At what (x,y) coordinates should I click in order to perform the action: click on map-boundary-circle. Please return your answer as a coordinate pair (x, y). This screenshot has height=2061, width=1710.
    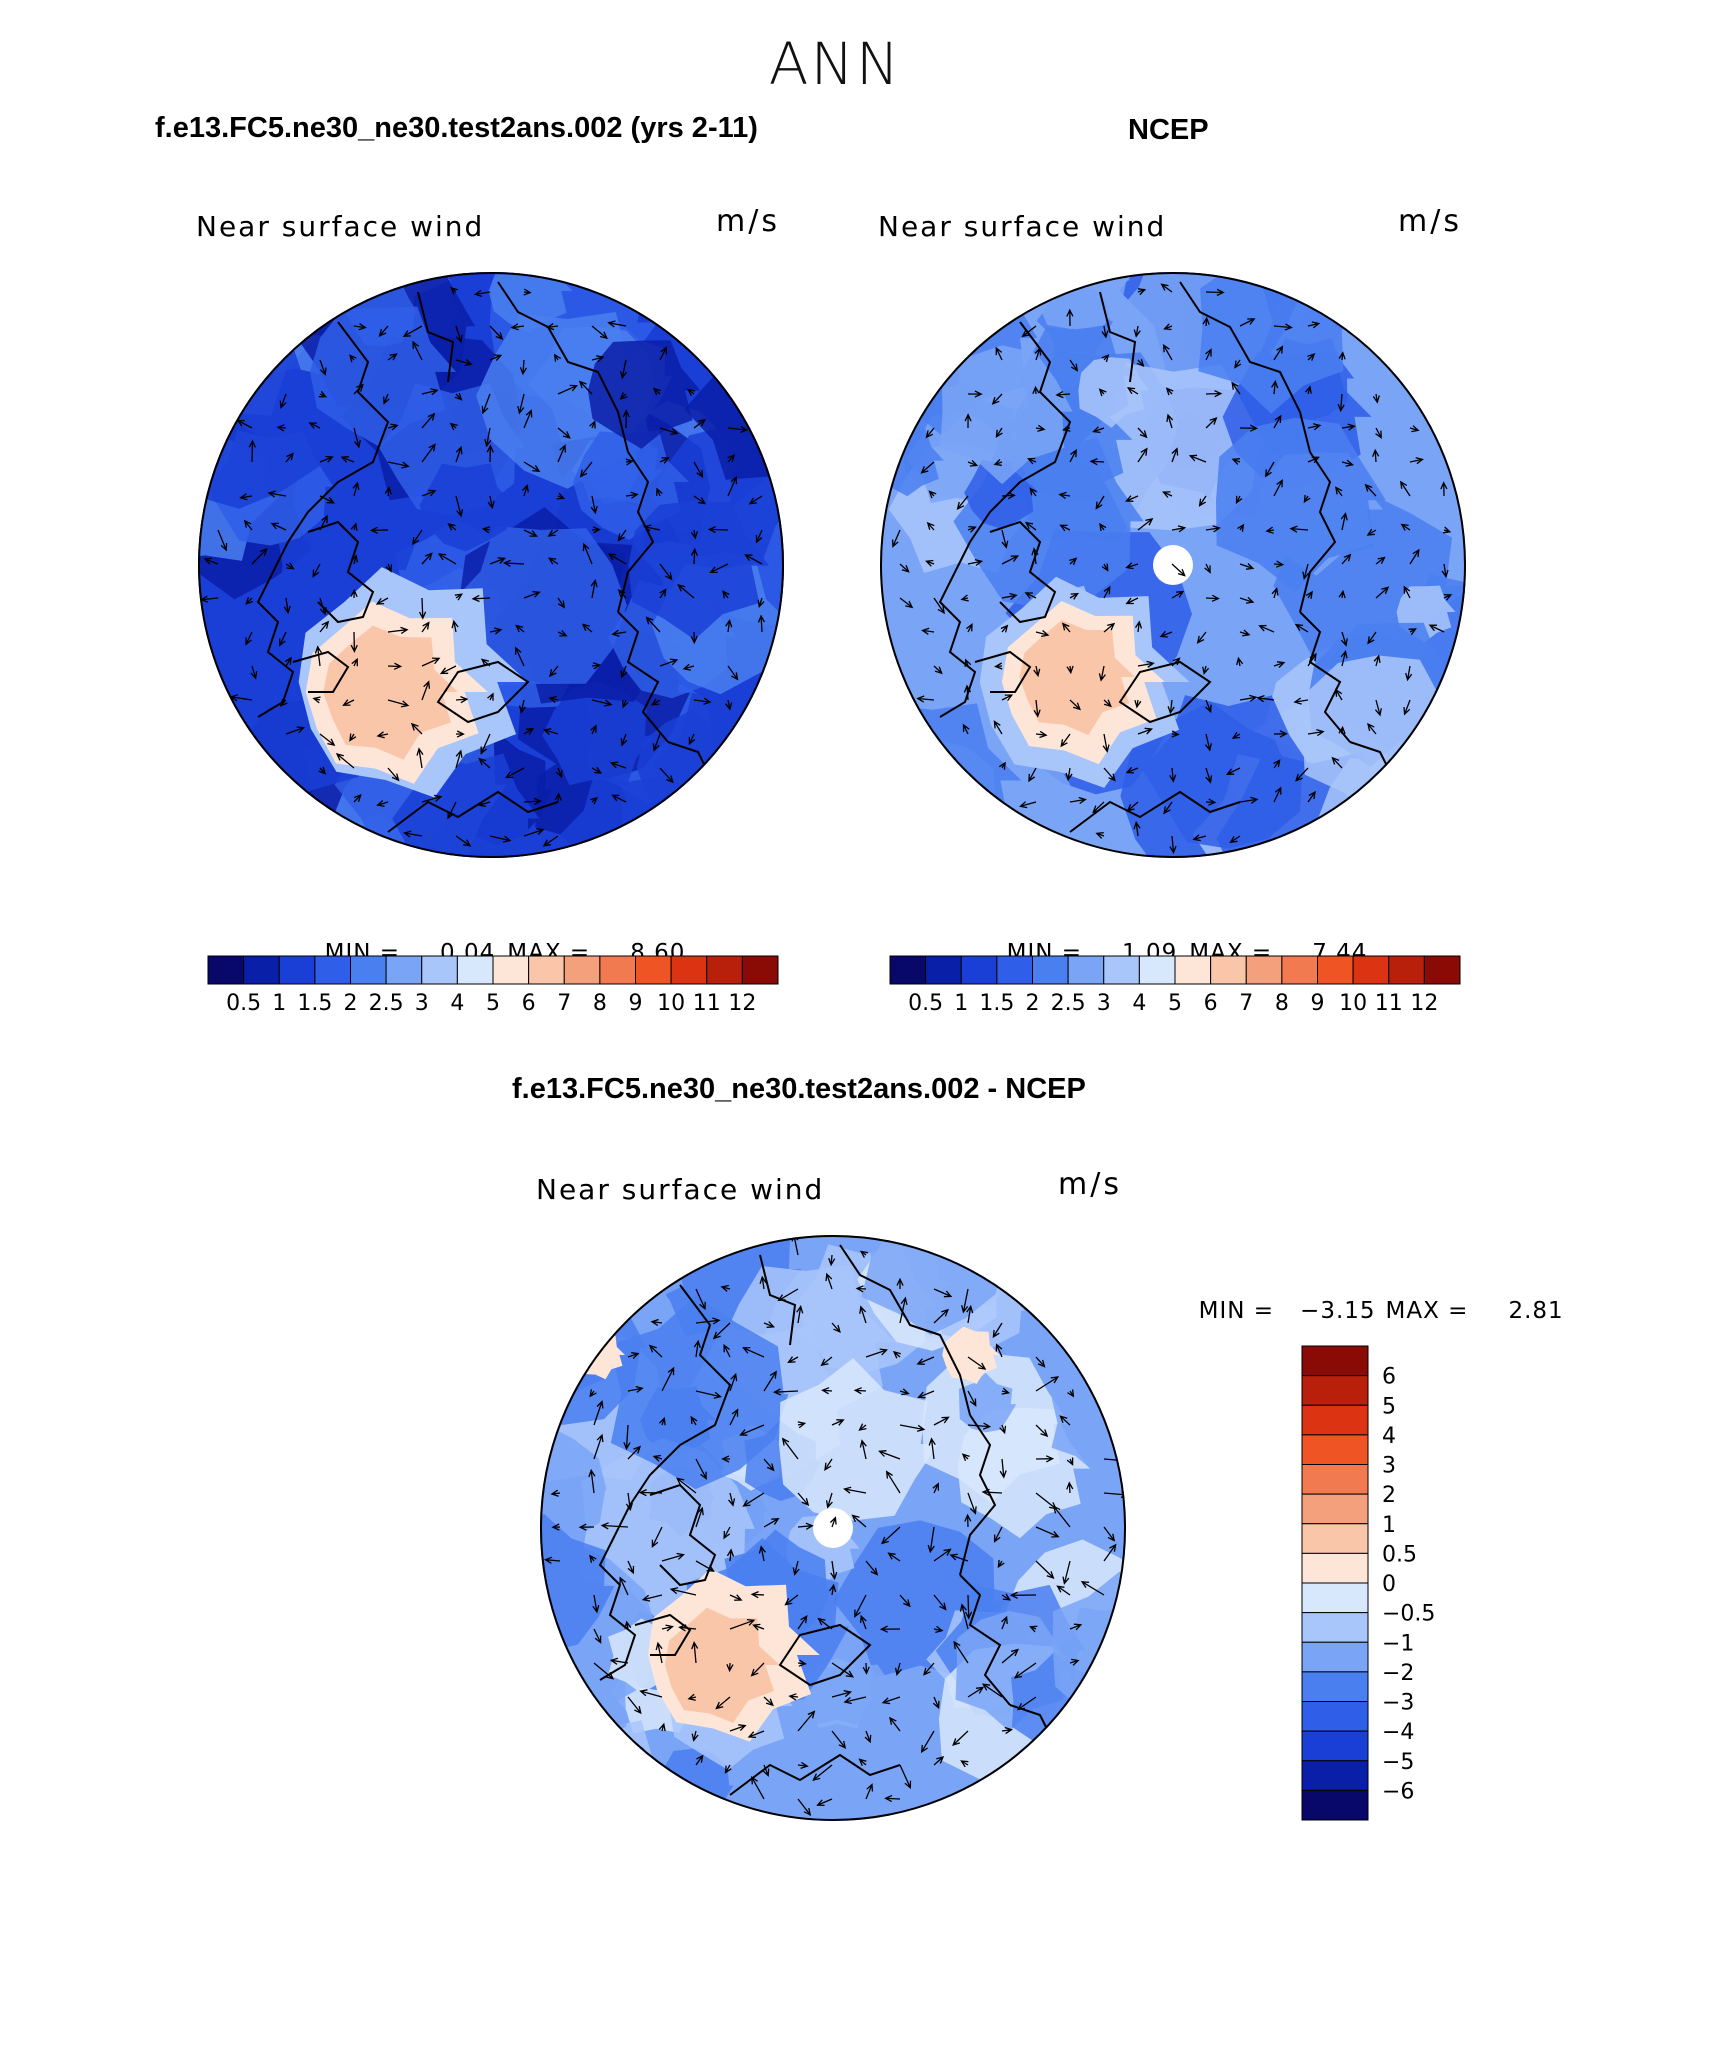
    Looking at the image, I should click on (1173, 565).